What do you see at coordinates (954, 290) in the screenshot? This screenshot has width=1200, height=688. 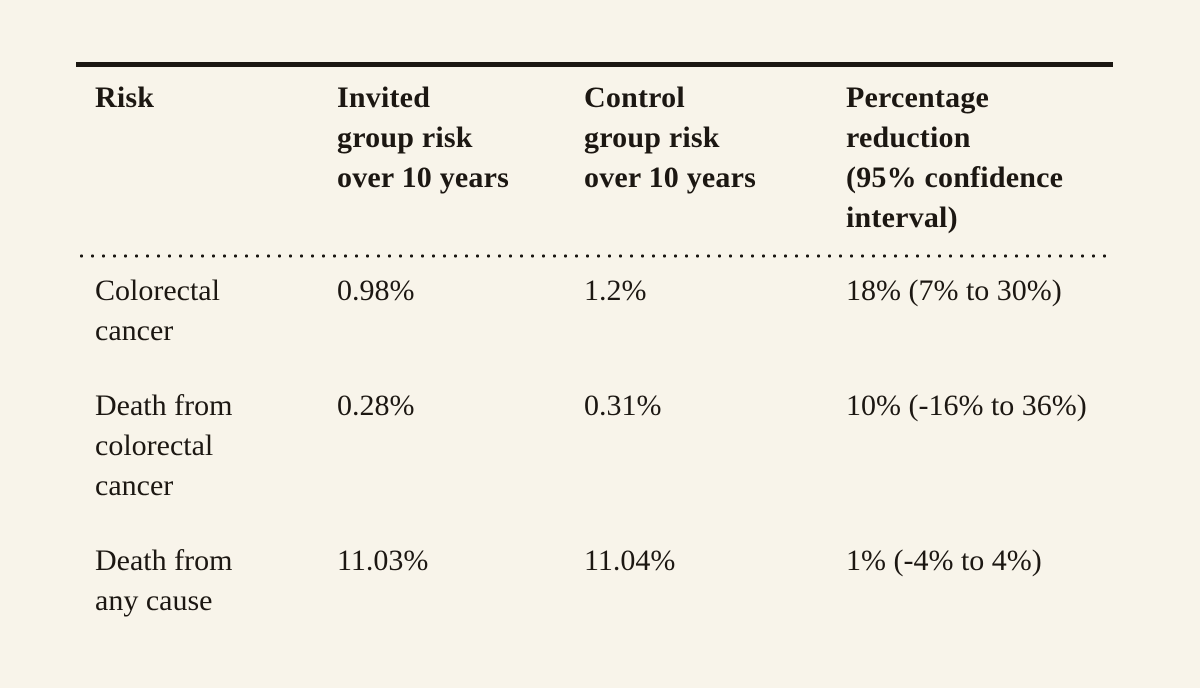 I see `cell-percentage-reduction: 18% (7% to 30%)` at bounding box center [954, 290].